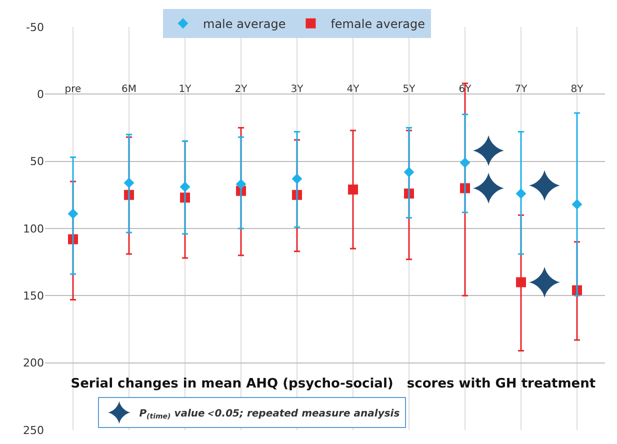  I want to click on x-tick-label: pre, so click(73, 90).